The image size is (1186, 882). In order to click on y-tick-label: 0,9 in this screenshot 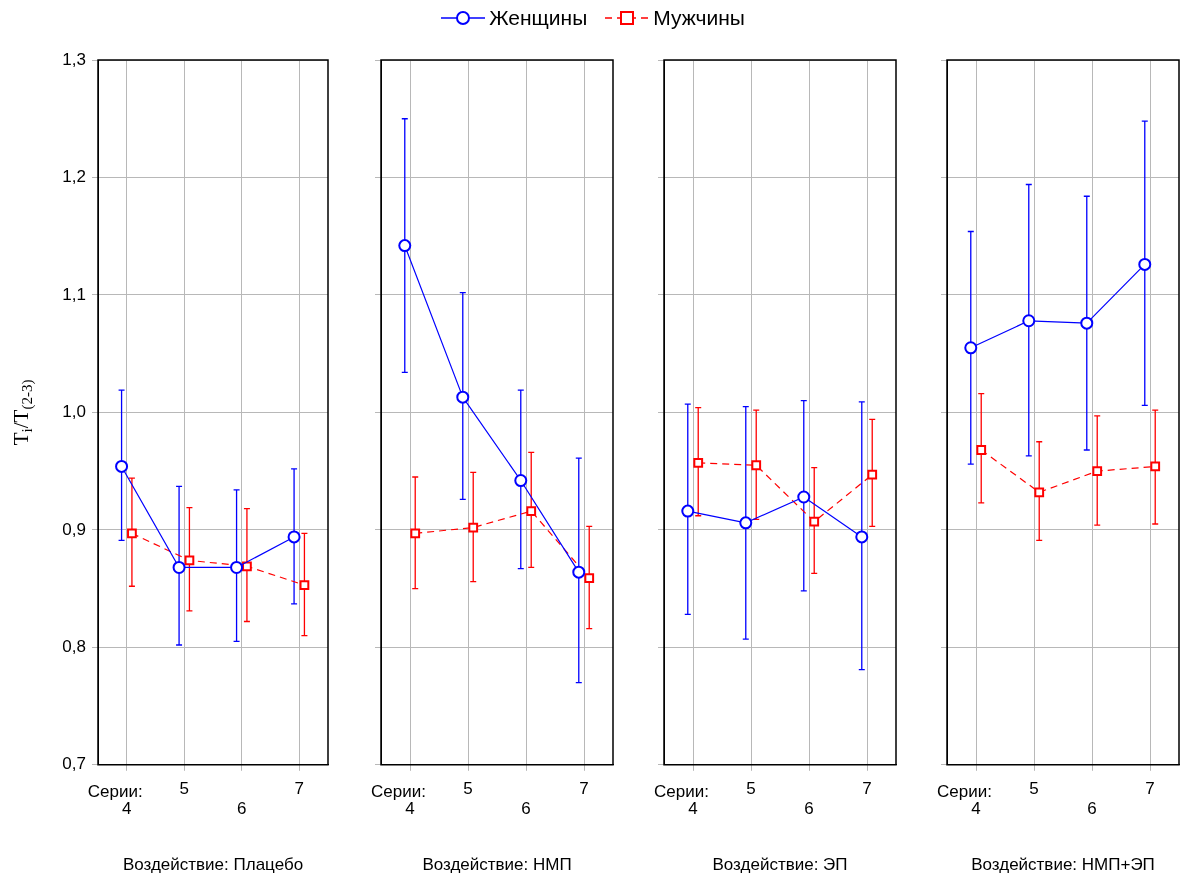, I will do `click(74, 529)`.